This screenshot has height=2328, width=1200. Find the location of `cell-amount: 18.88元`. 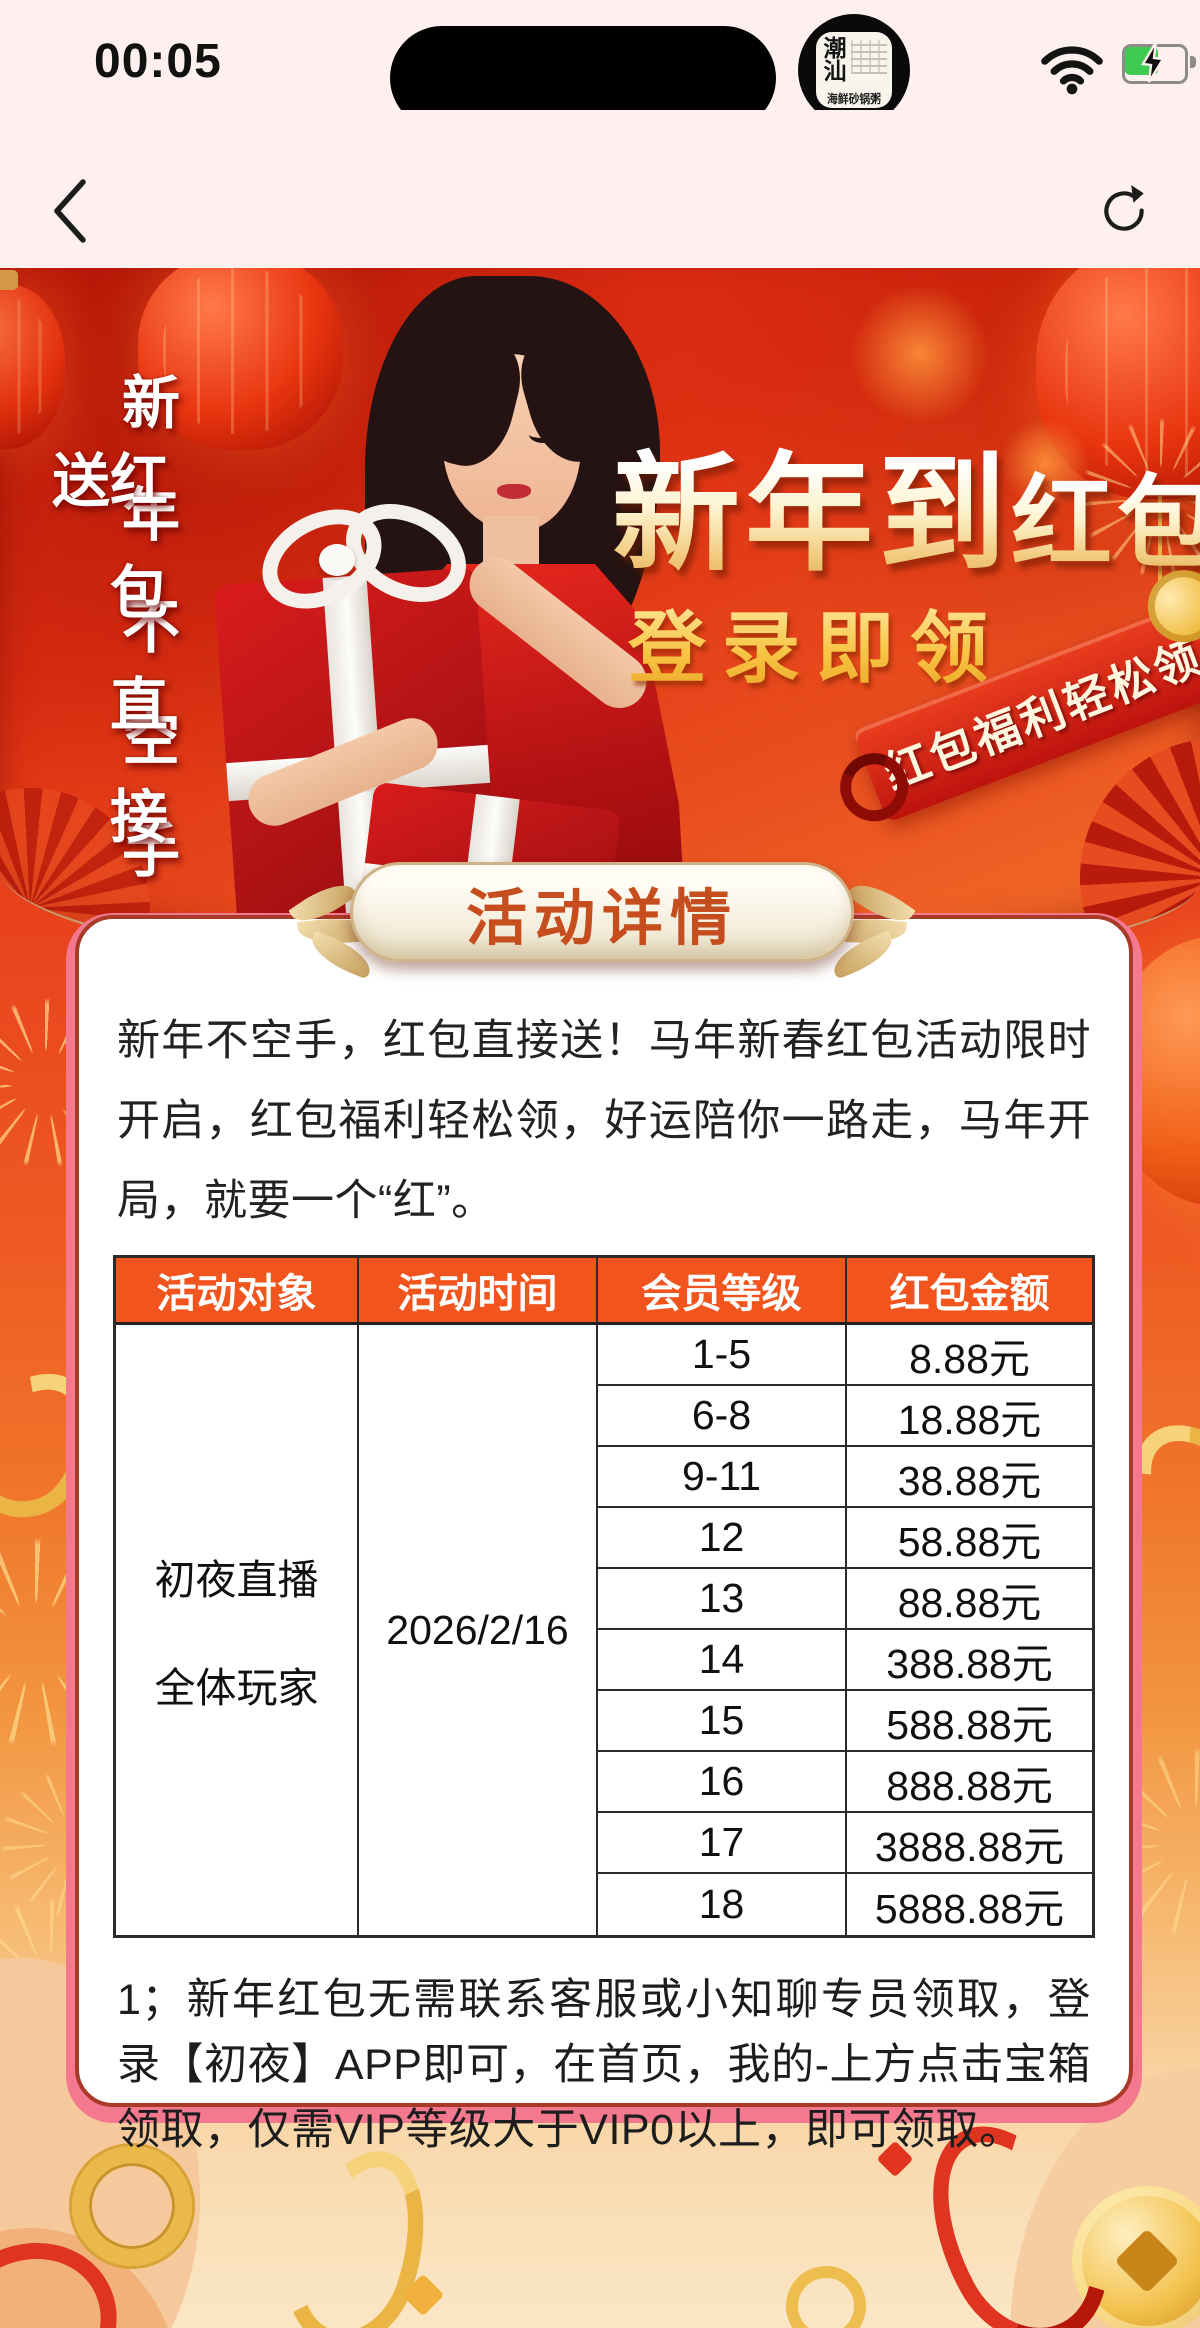

cell-amount: 18.88元 is located at coordinates (969, 1416).